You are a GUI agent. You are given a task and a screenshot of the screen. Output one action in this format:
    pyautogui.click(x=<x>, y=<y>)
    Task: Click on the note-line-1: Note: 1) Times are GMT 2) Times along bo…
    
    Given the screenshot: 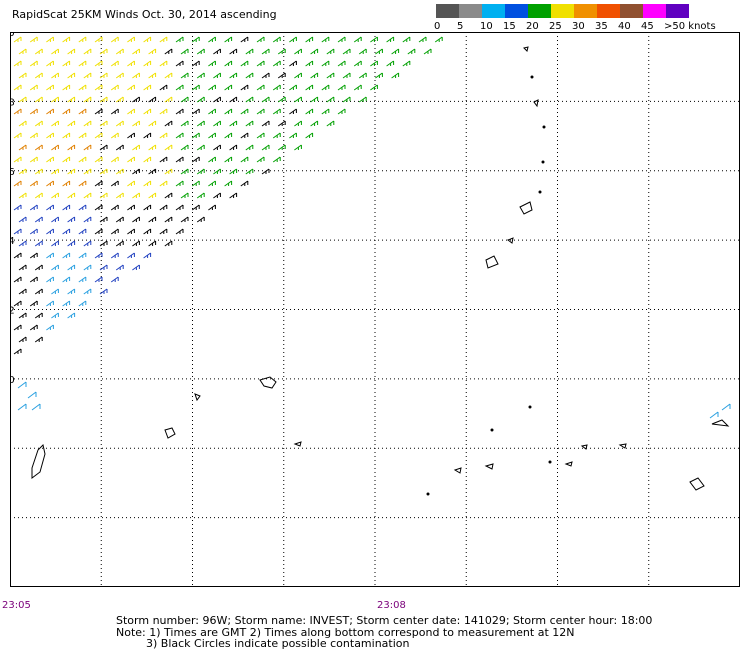 What is the action you would take?
    pyautogui.click(x=345, y=632)
    